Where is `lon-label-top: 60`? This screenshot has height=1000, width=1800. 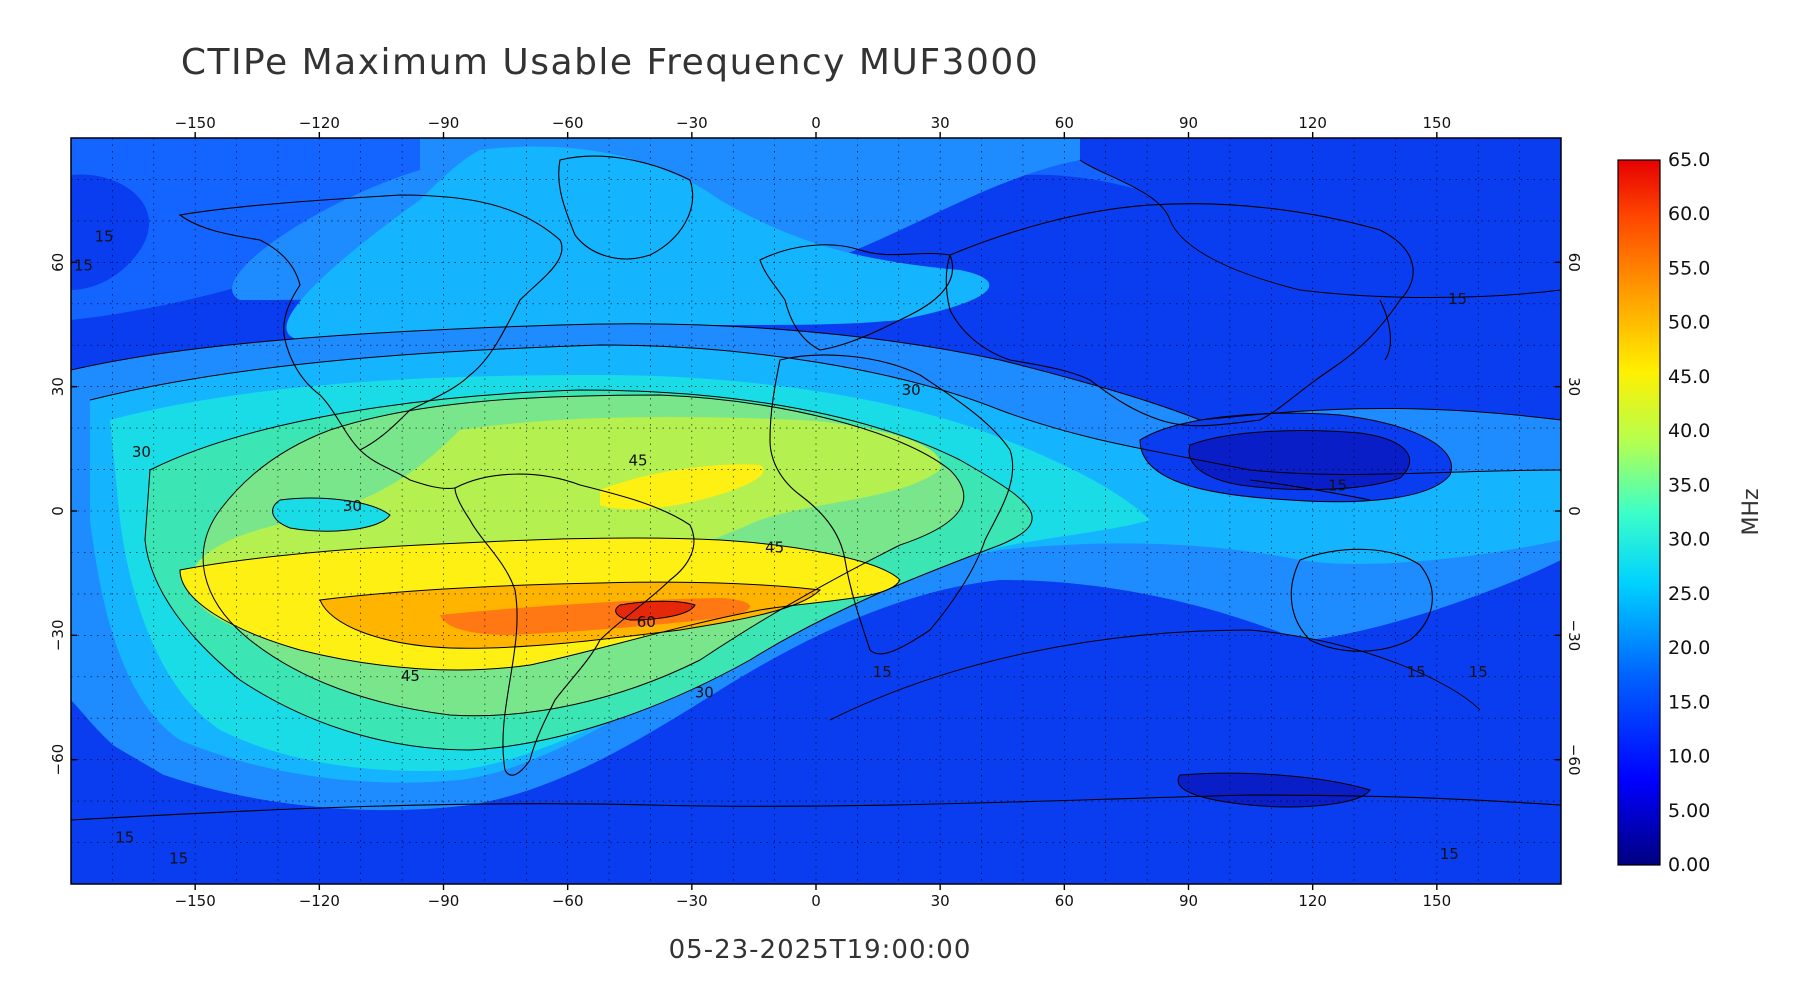 lon-label-top: 60 is located at coordinates (1064, 123).